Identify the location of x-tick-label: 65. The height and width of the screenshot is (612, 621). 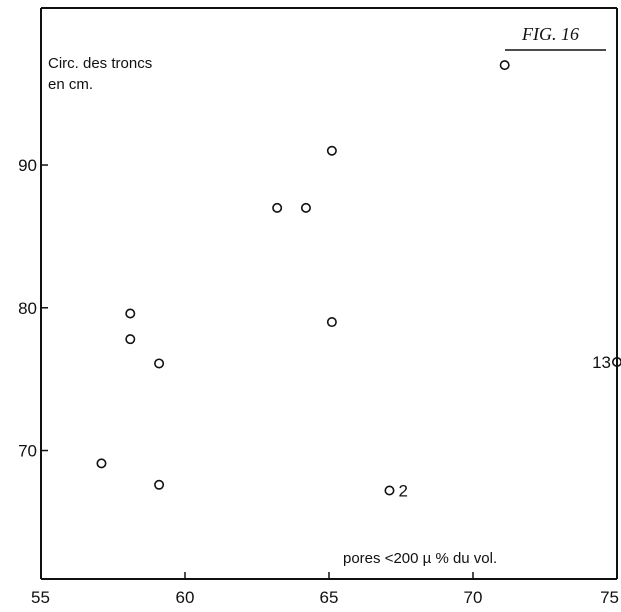
(329, 597).